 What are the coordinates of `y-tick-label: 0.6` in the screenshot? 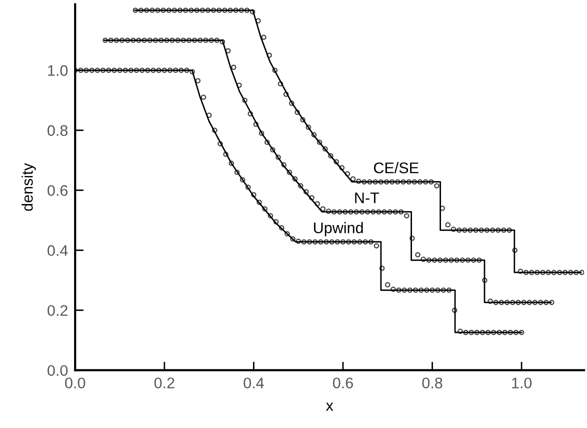 It's located at (58, 190).